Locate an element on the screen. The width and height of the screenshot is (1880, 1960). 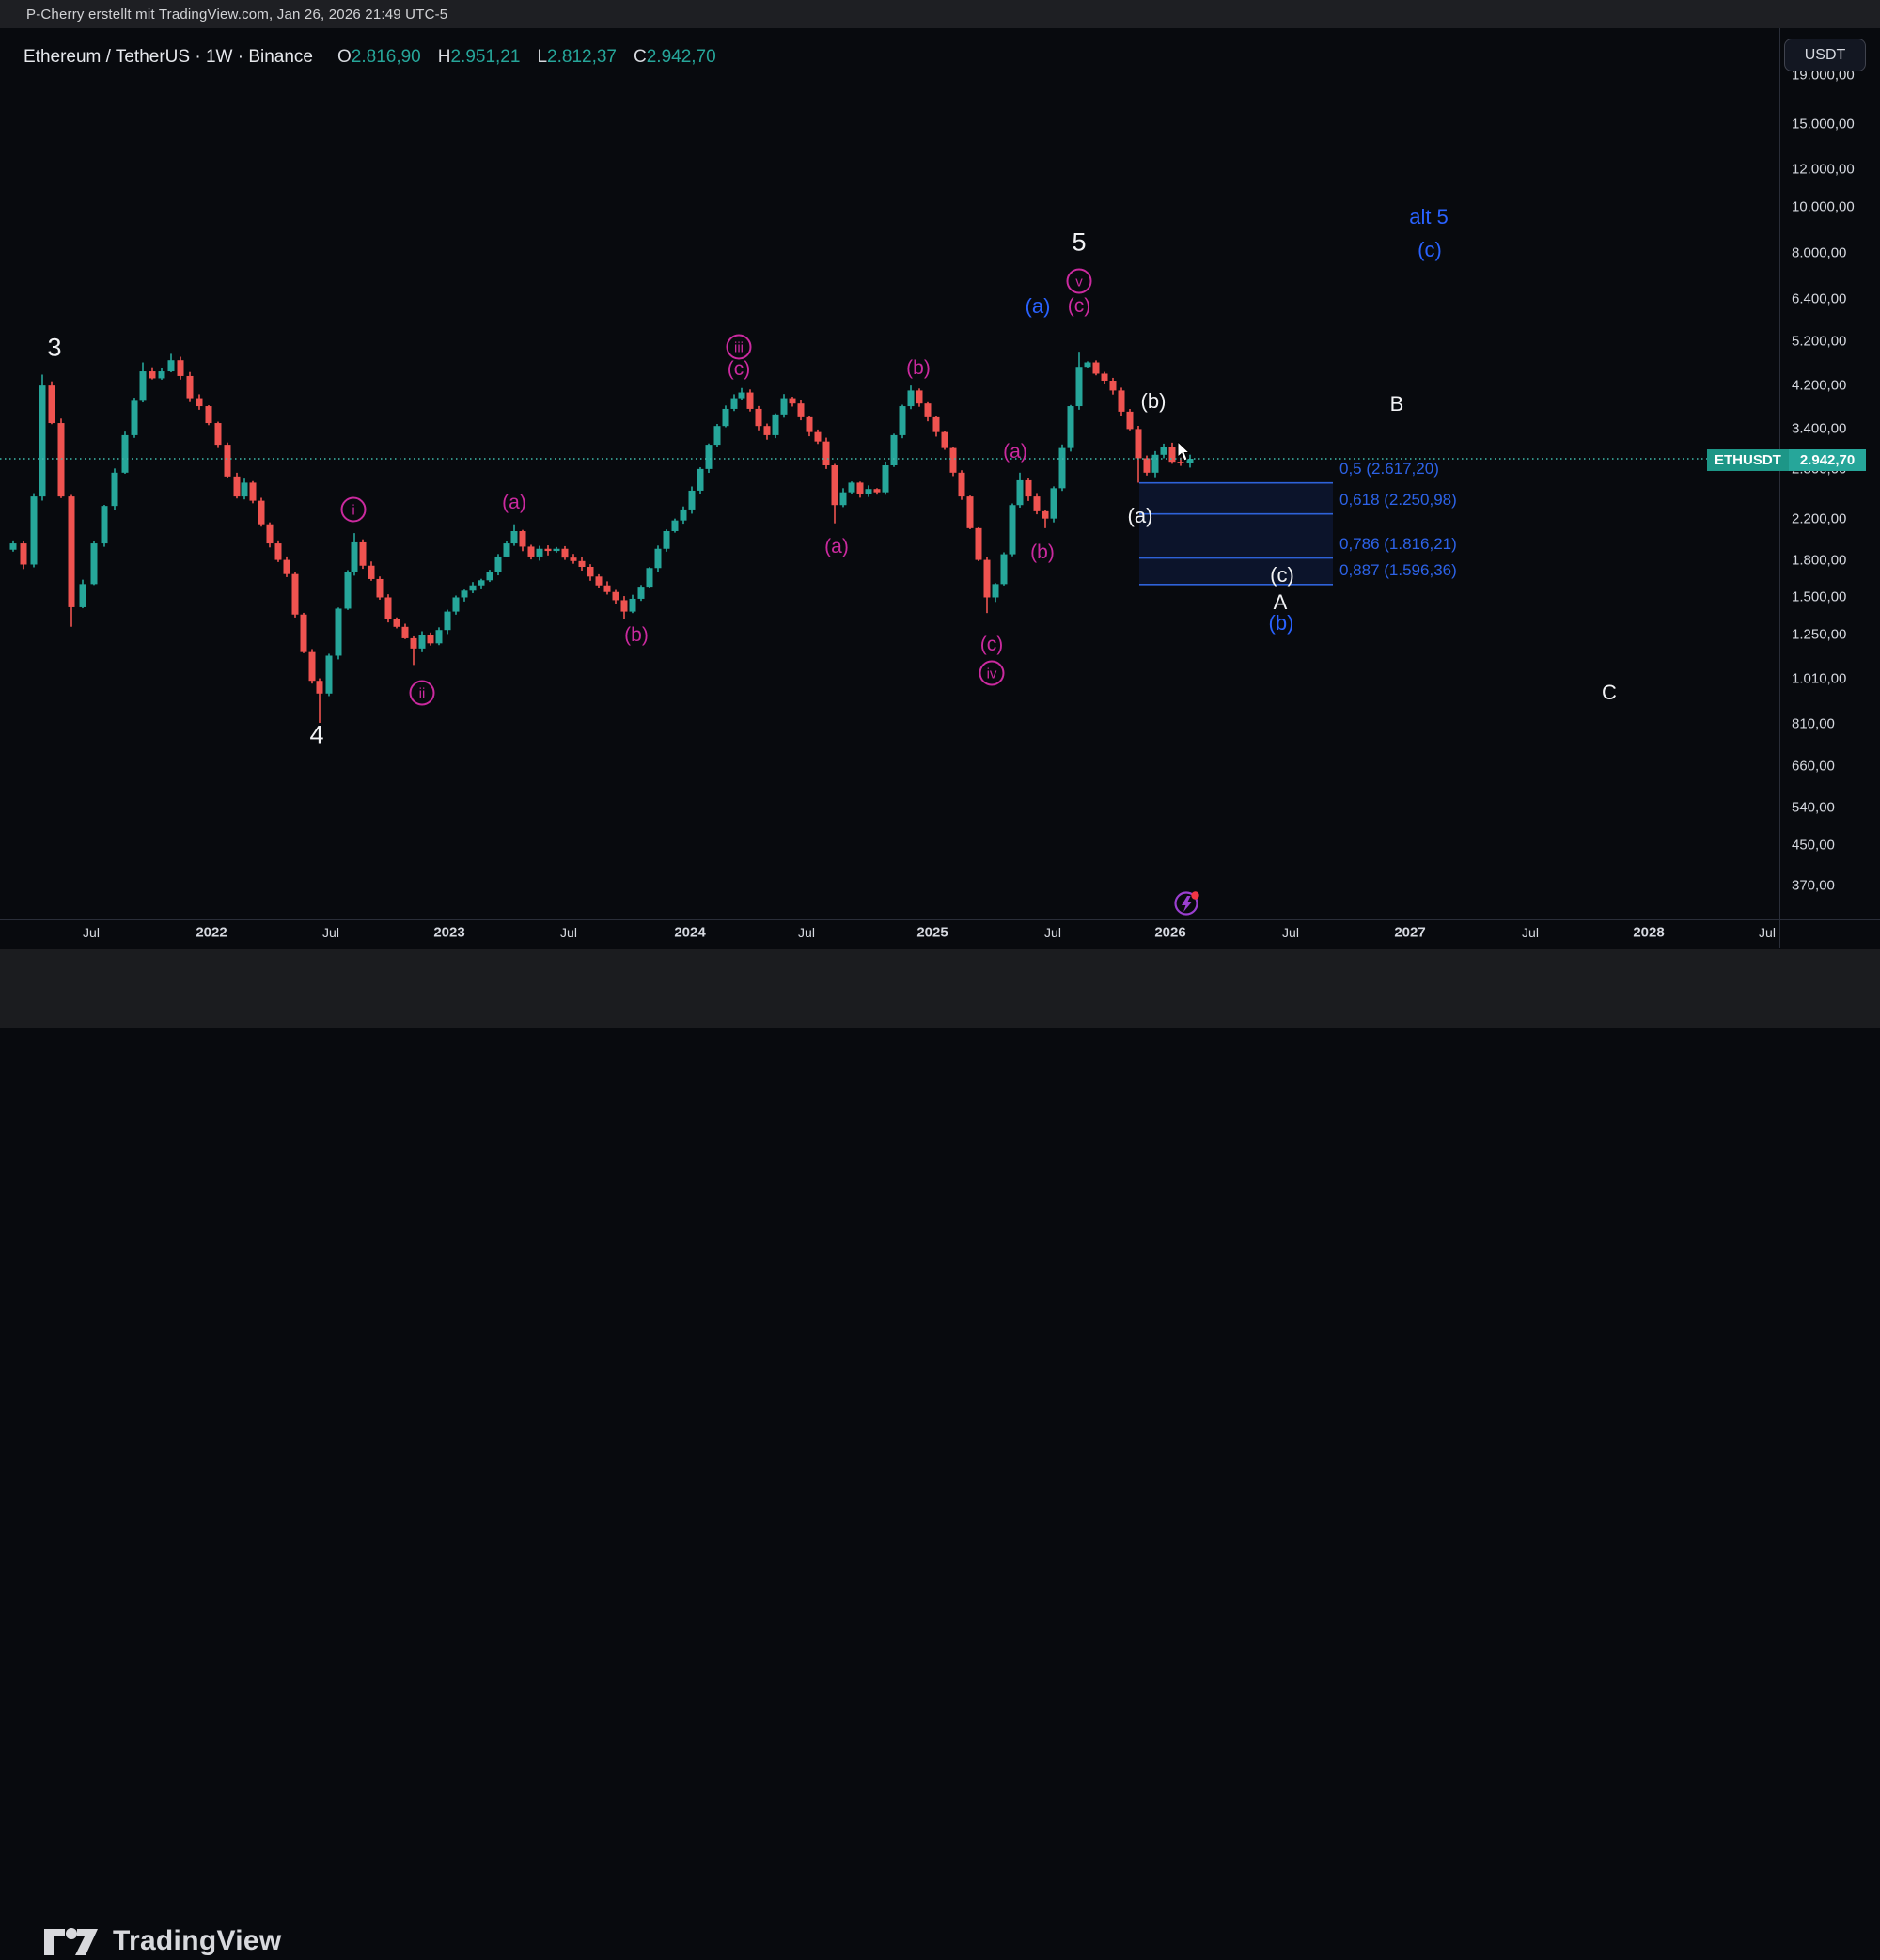
low-value: 2.812,37 is located at coordinates (582, 57).